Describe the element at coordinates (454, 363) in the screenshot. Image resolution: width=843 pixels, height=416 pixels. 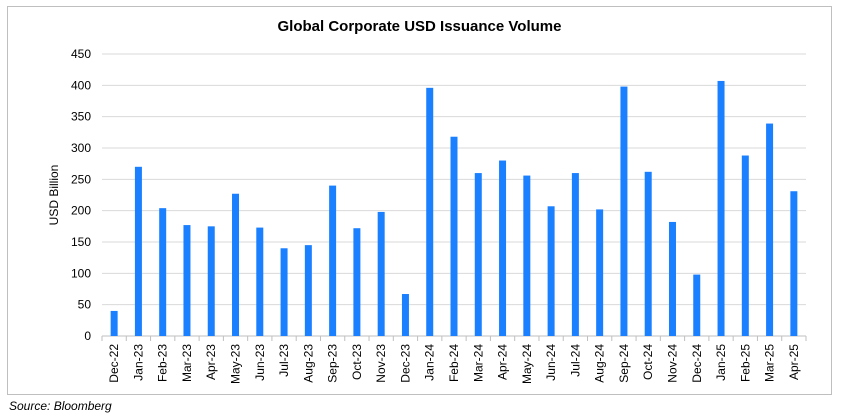
I see `x-tick-label: Feb-24` at that location.